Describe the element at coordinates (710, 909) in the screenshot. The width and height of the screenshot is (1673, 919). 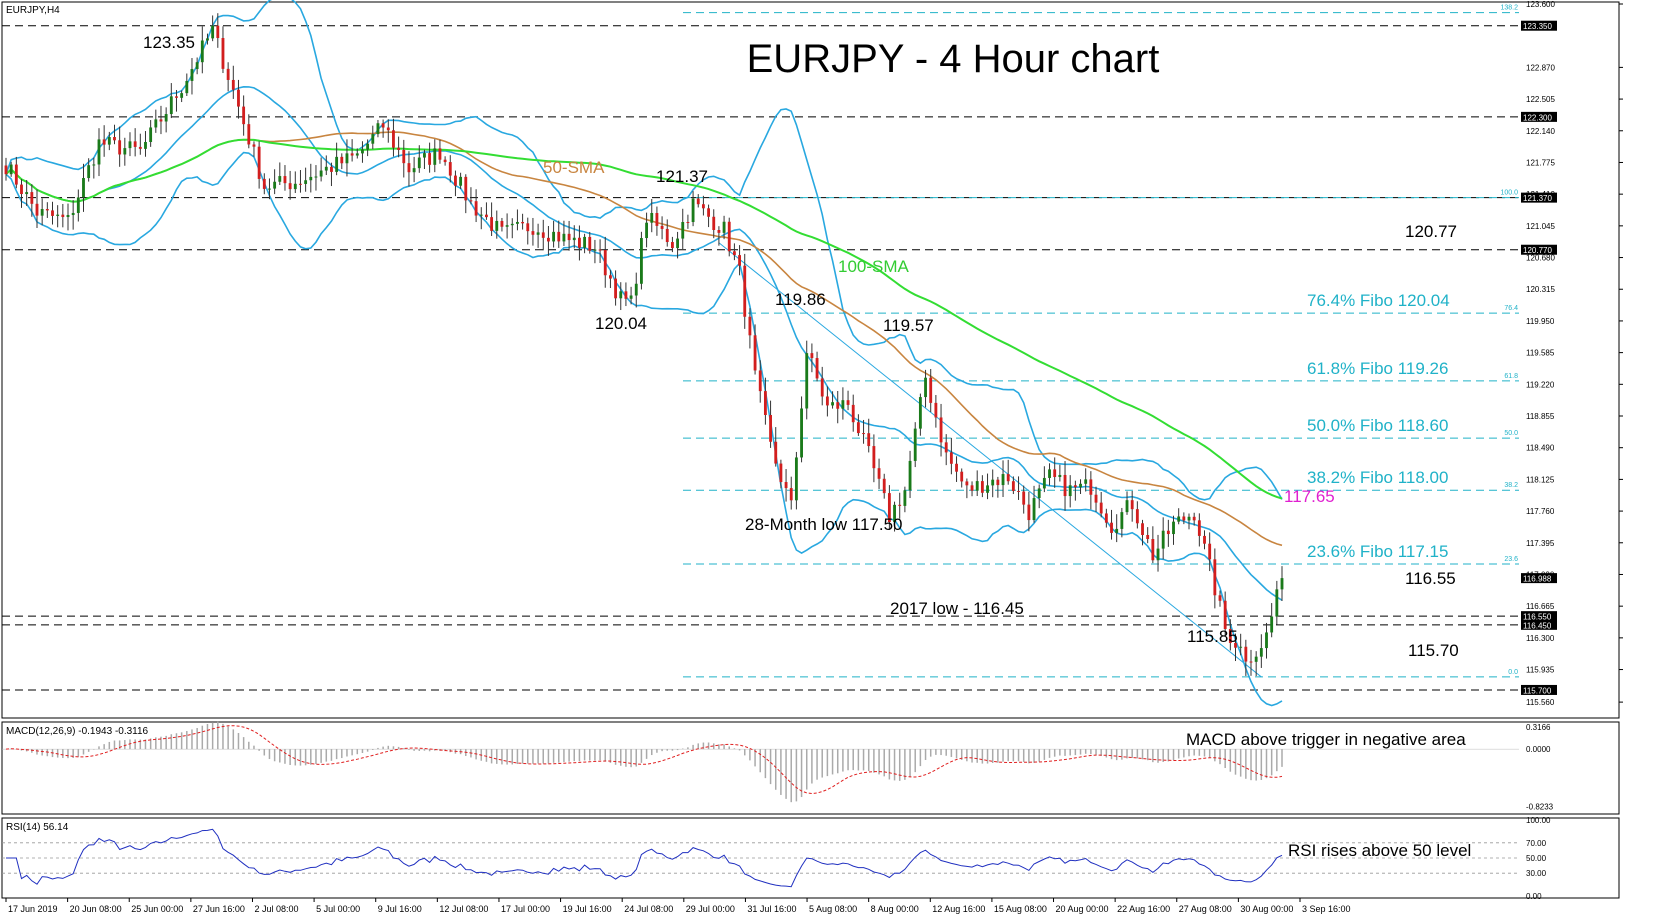
I see `time-tick: 29 Jul 00:00` at that location.